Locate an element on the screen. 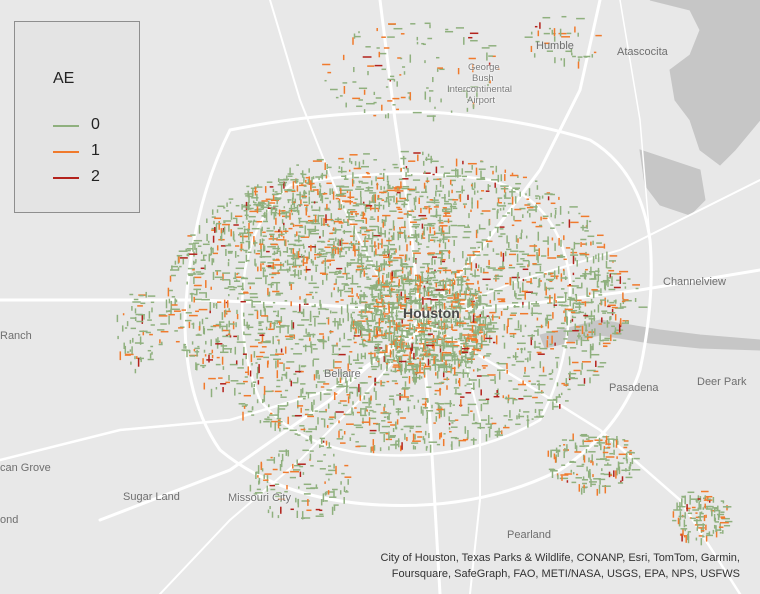 The image size is (760, 594). place-label-bellaire: Bellaire is located at coordinates (342, 374).